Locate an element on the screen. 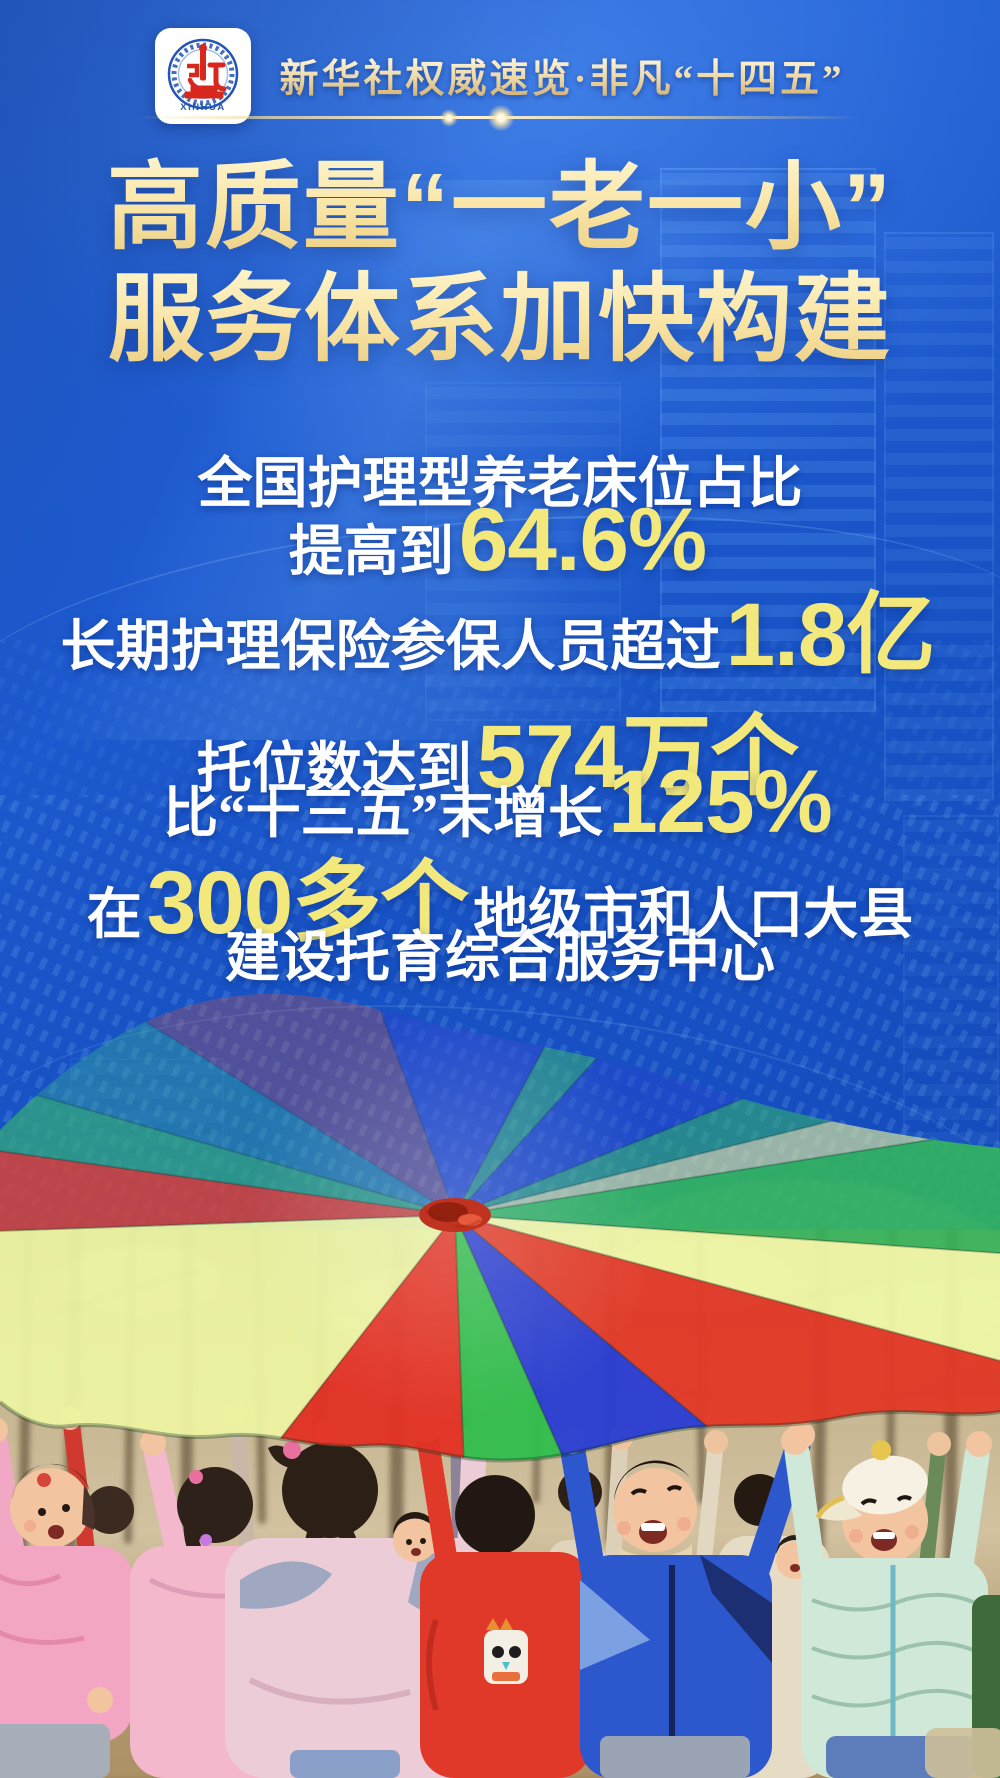  child-red-boy is located at coordinates (502, 1597).